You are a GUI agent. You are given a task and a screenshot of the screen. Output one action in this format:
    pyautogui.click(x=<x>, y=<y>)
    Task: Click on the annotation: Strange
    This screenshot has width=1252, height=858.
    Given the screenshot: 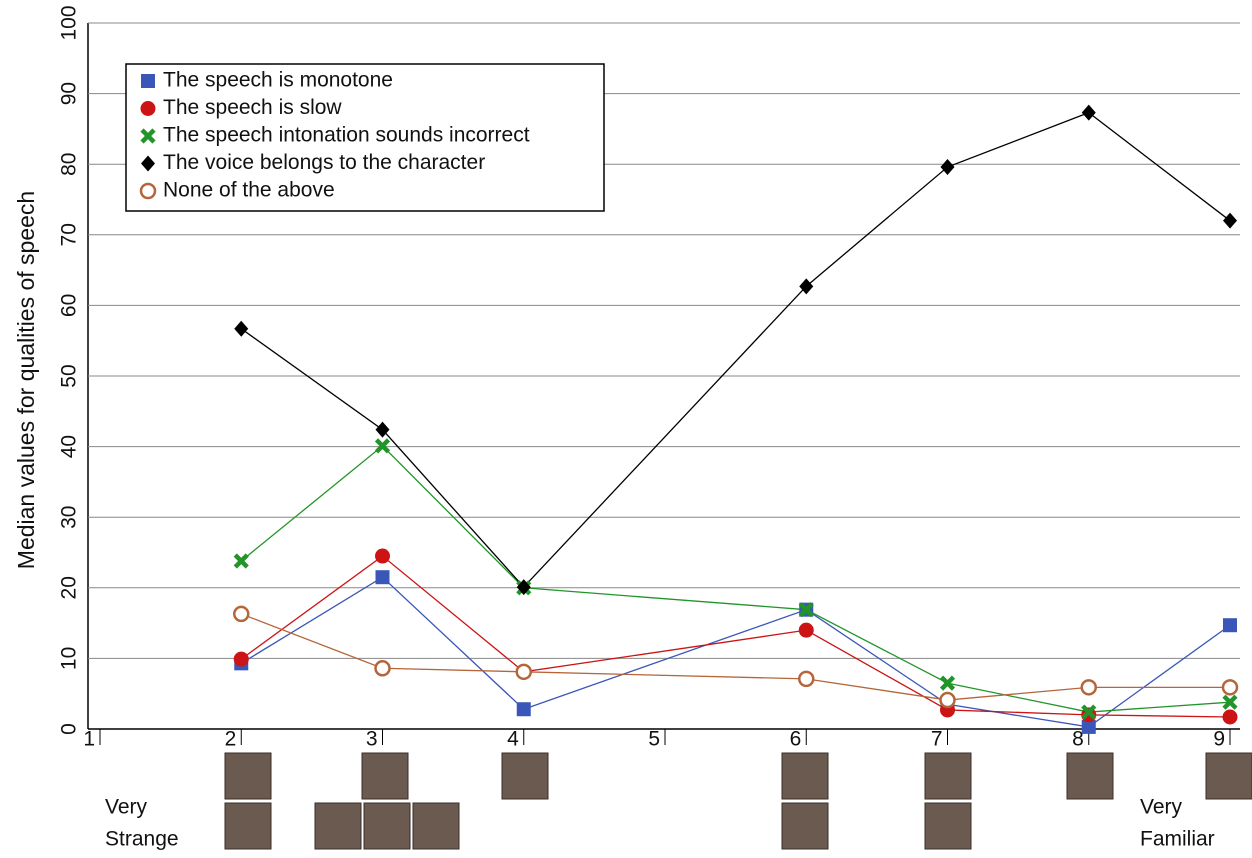 What is the action you would take?
    pyautogui.click(x=142, y=839)
    